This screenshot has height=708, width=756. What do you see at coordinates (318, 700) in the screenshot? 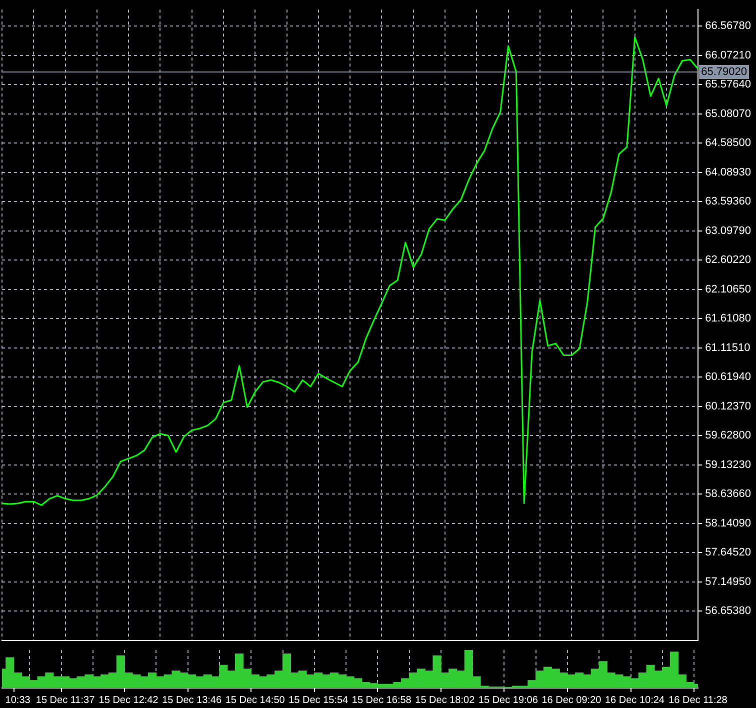
I see `x-tick-label: 15 Dec 15:54` at bounding box center [318, 700].